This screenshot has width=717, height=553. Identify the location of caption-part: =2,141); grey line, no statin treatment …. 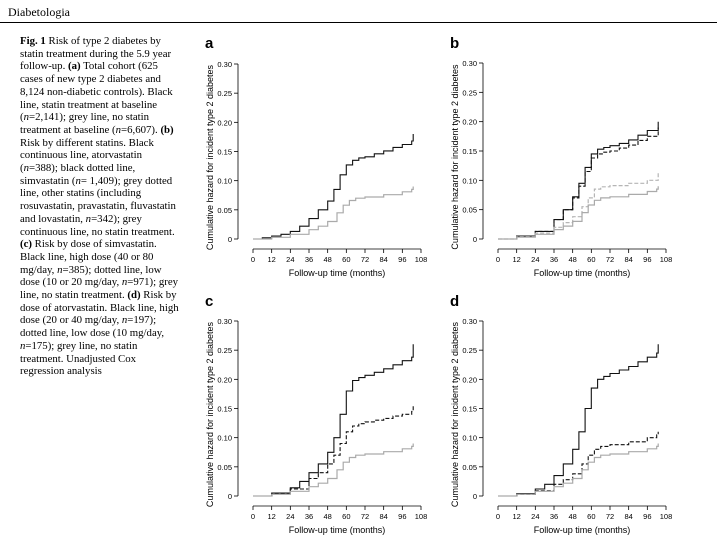
(85, 123).